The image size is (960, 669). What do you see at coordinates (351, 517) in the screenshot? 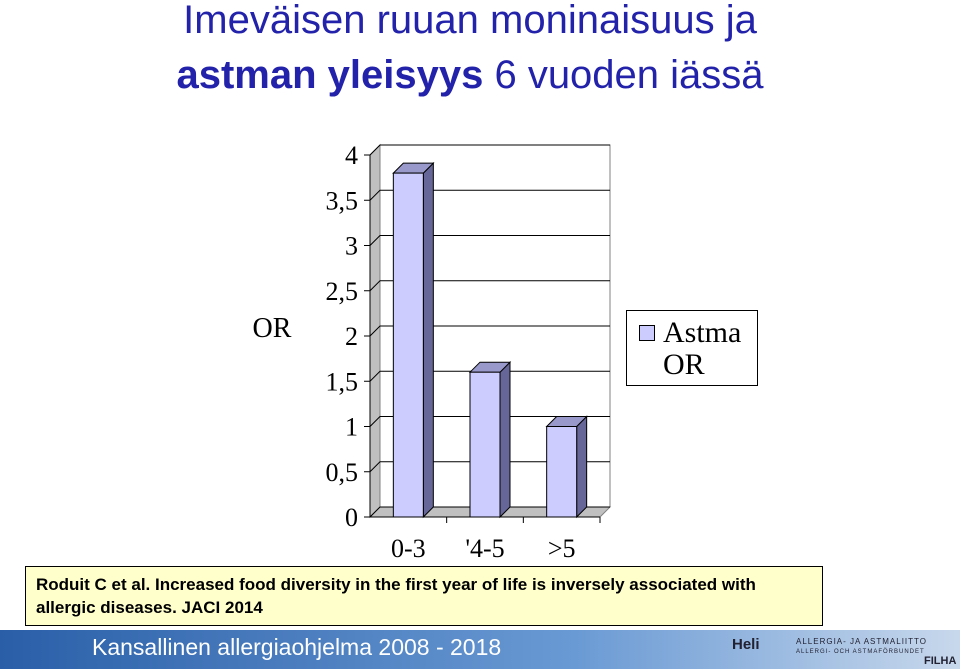
I see `y-tick-label: 0` at bounding box center [351, 517].